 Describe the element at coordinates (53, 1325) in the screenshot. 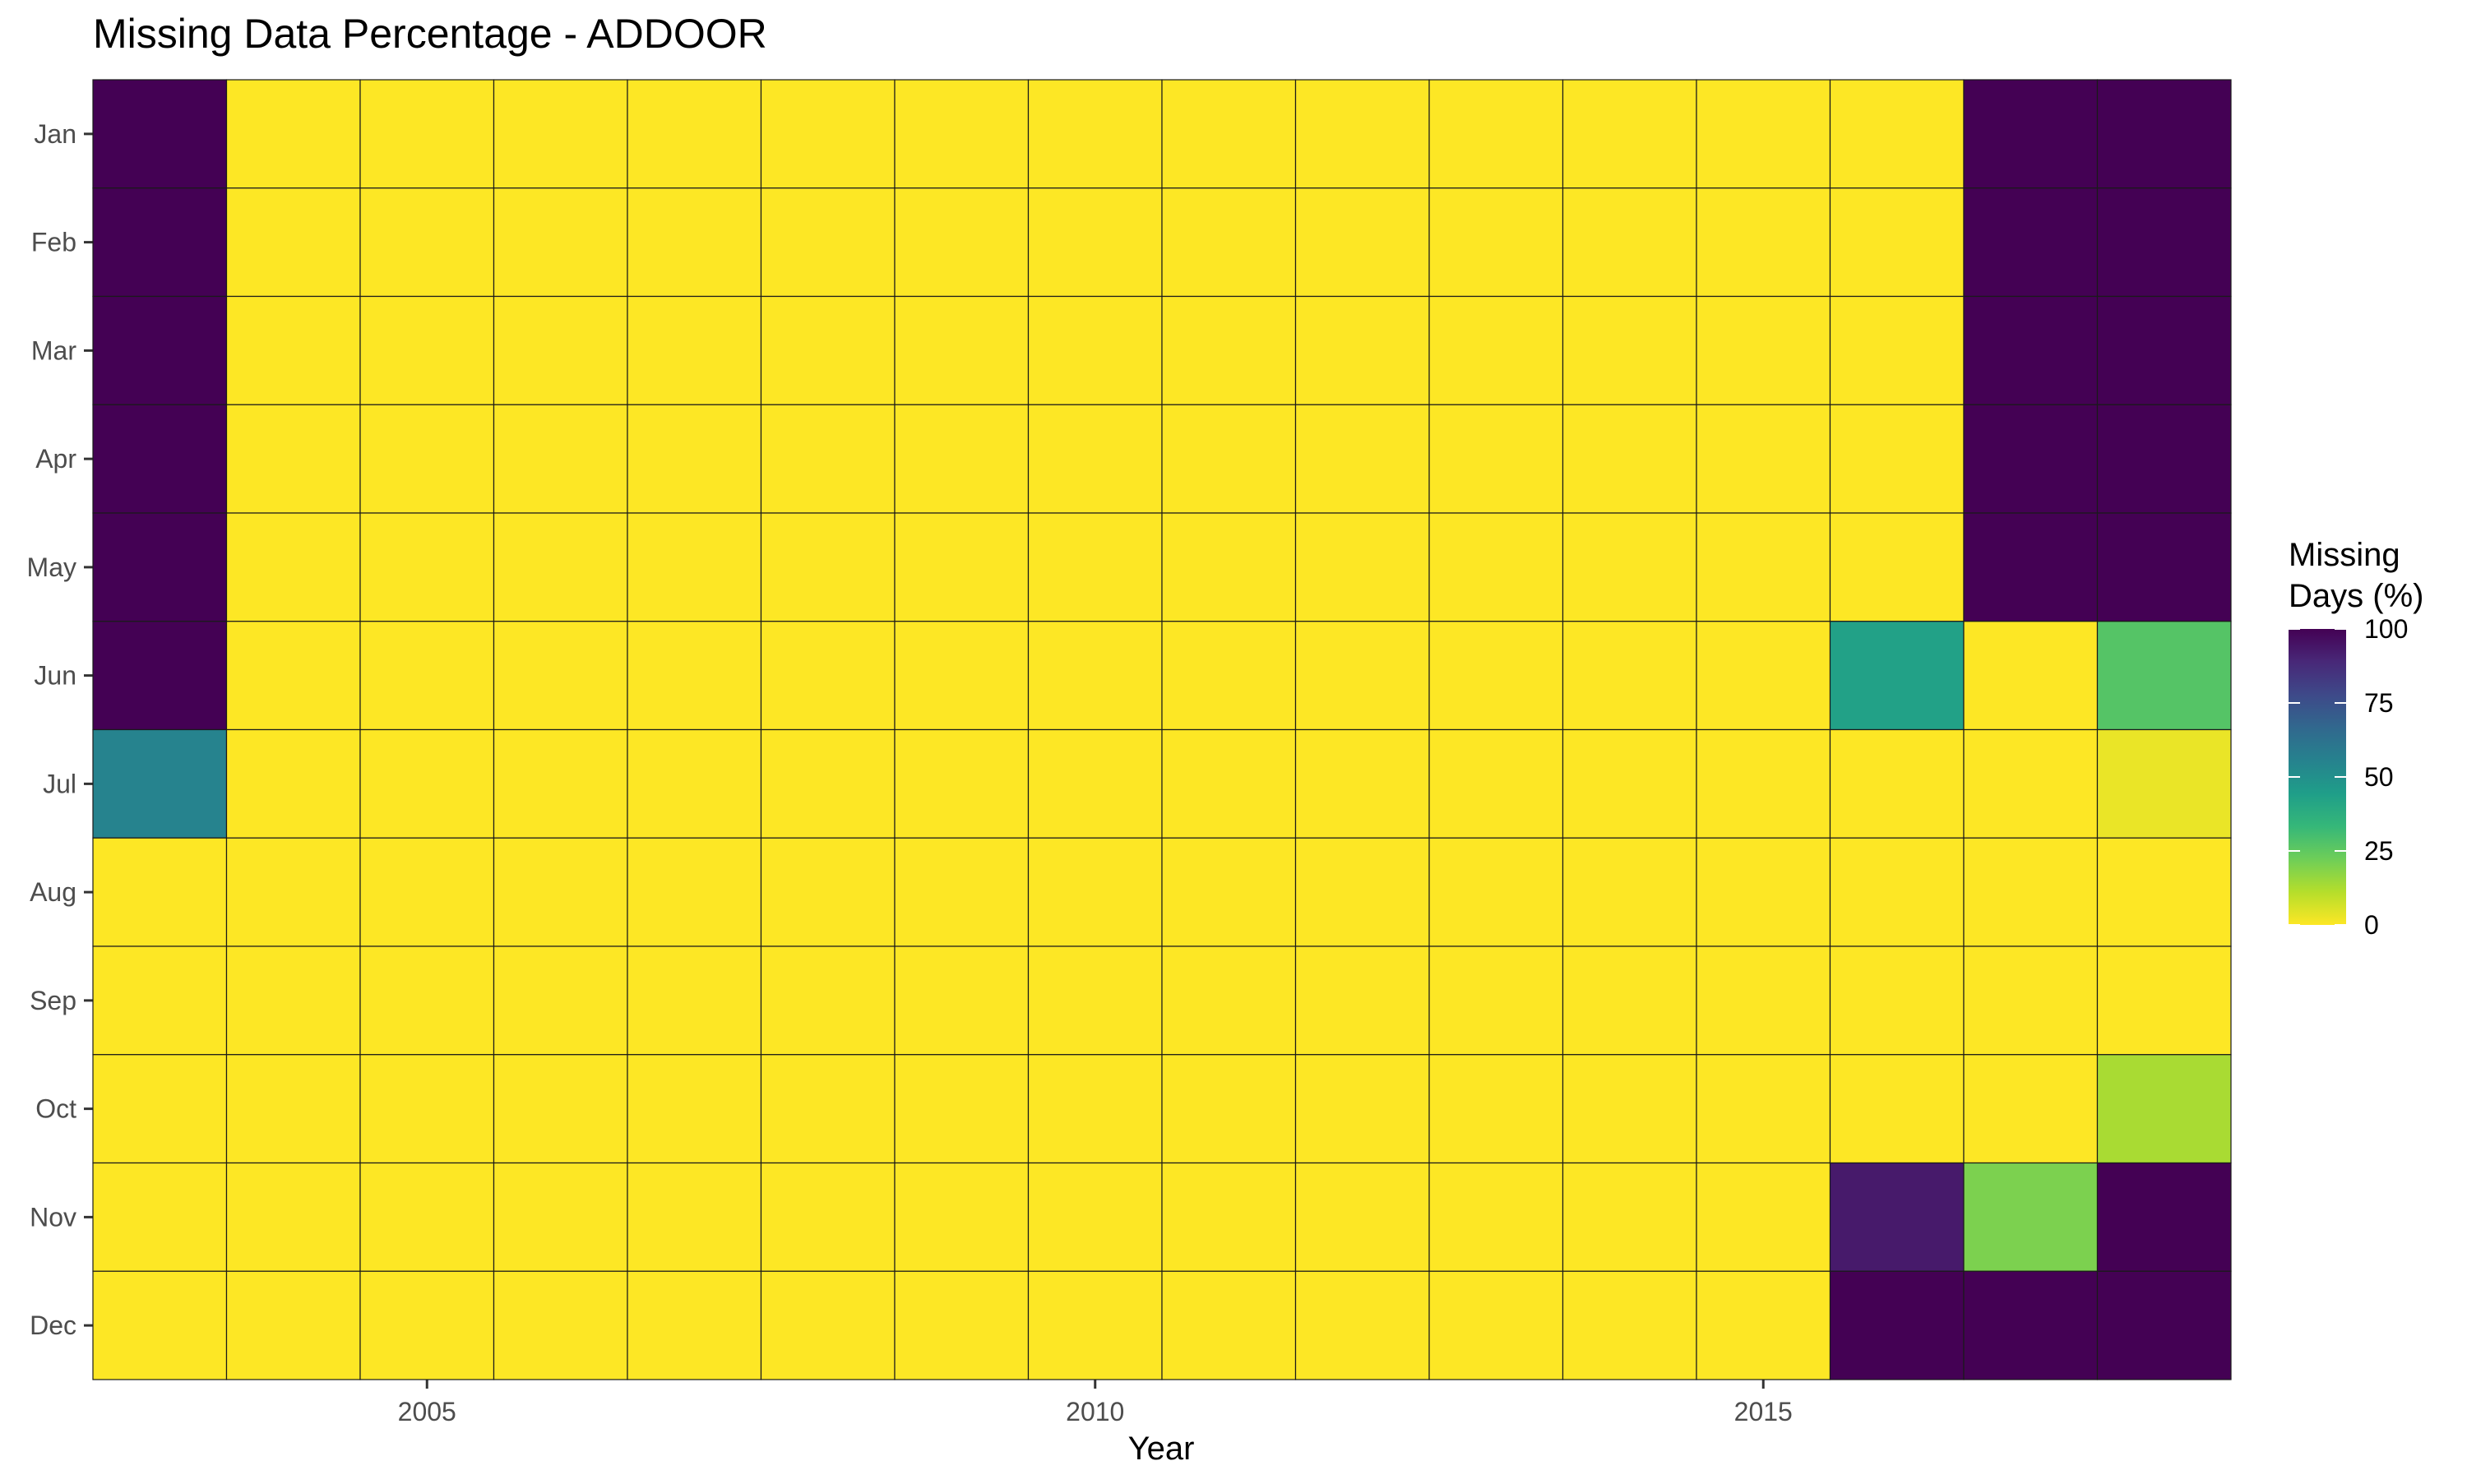

I see `y-tick-label: Dec` at that location.